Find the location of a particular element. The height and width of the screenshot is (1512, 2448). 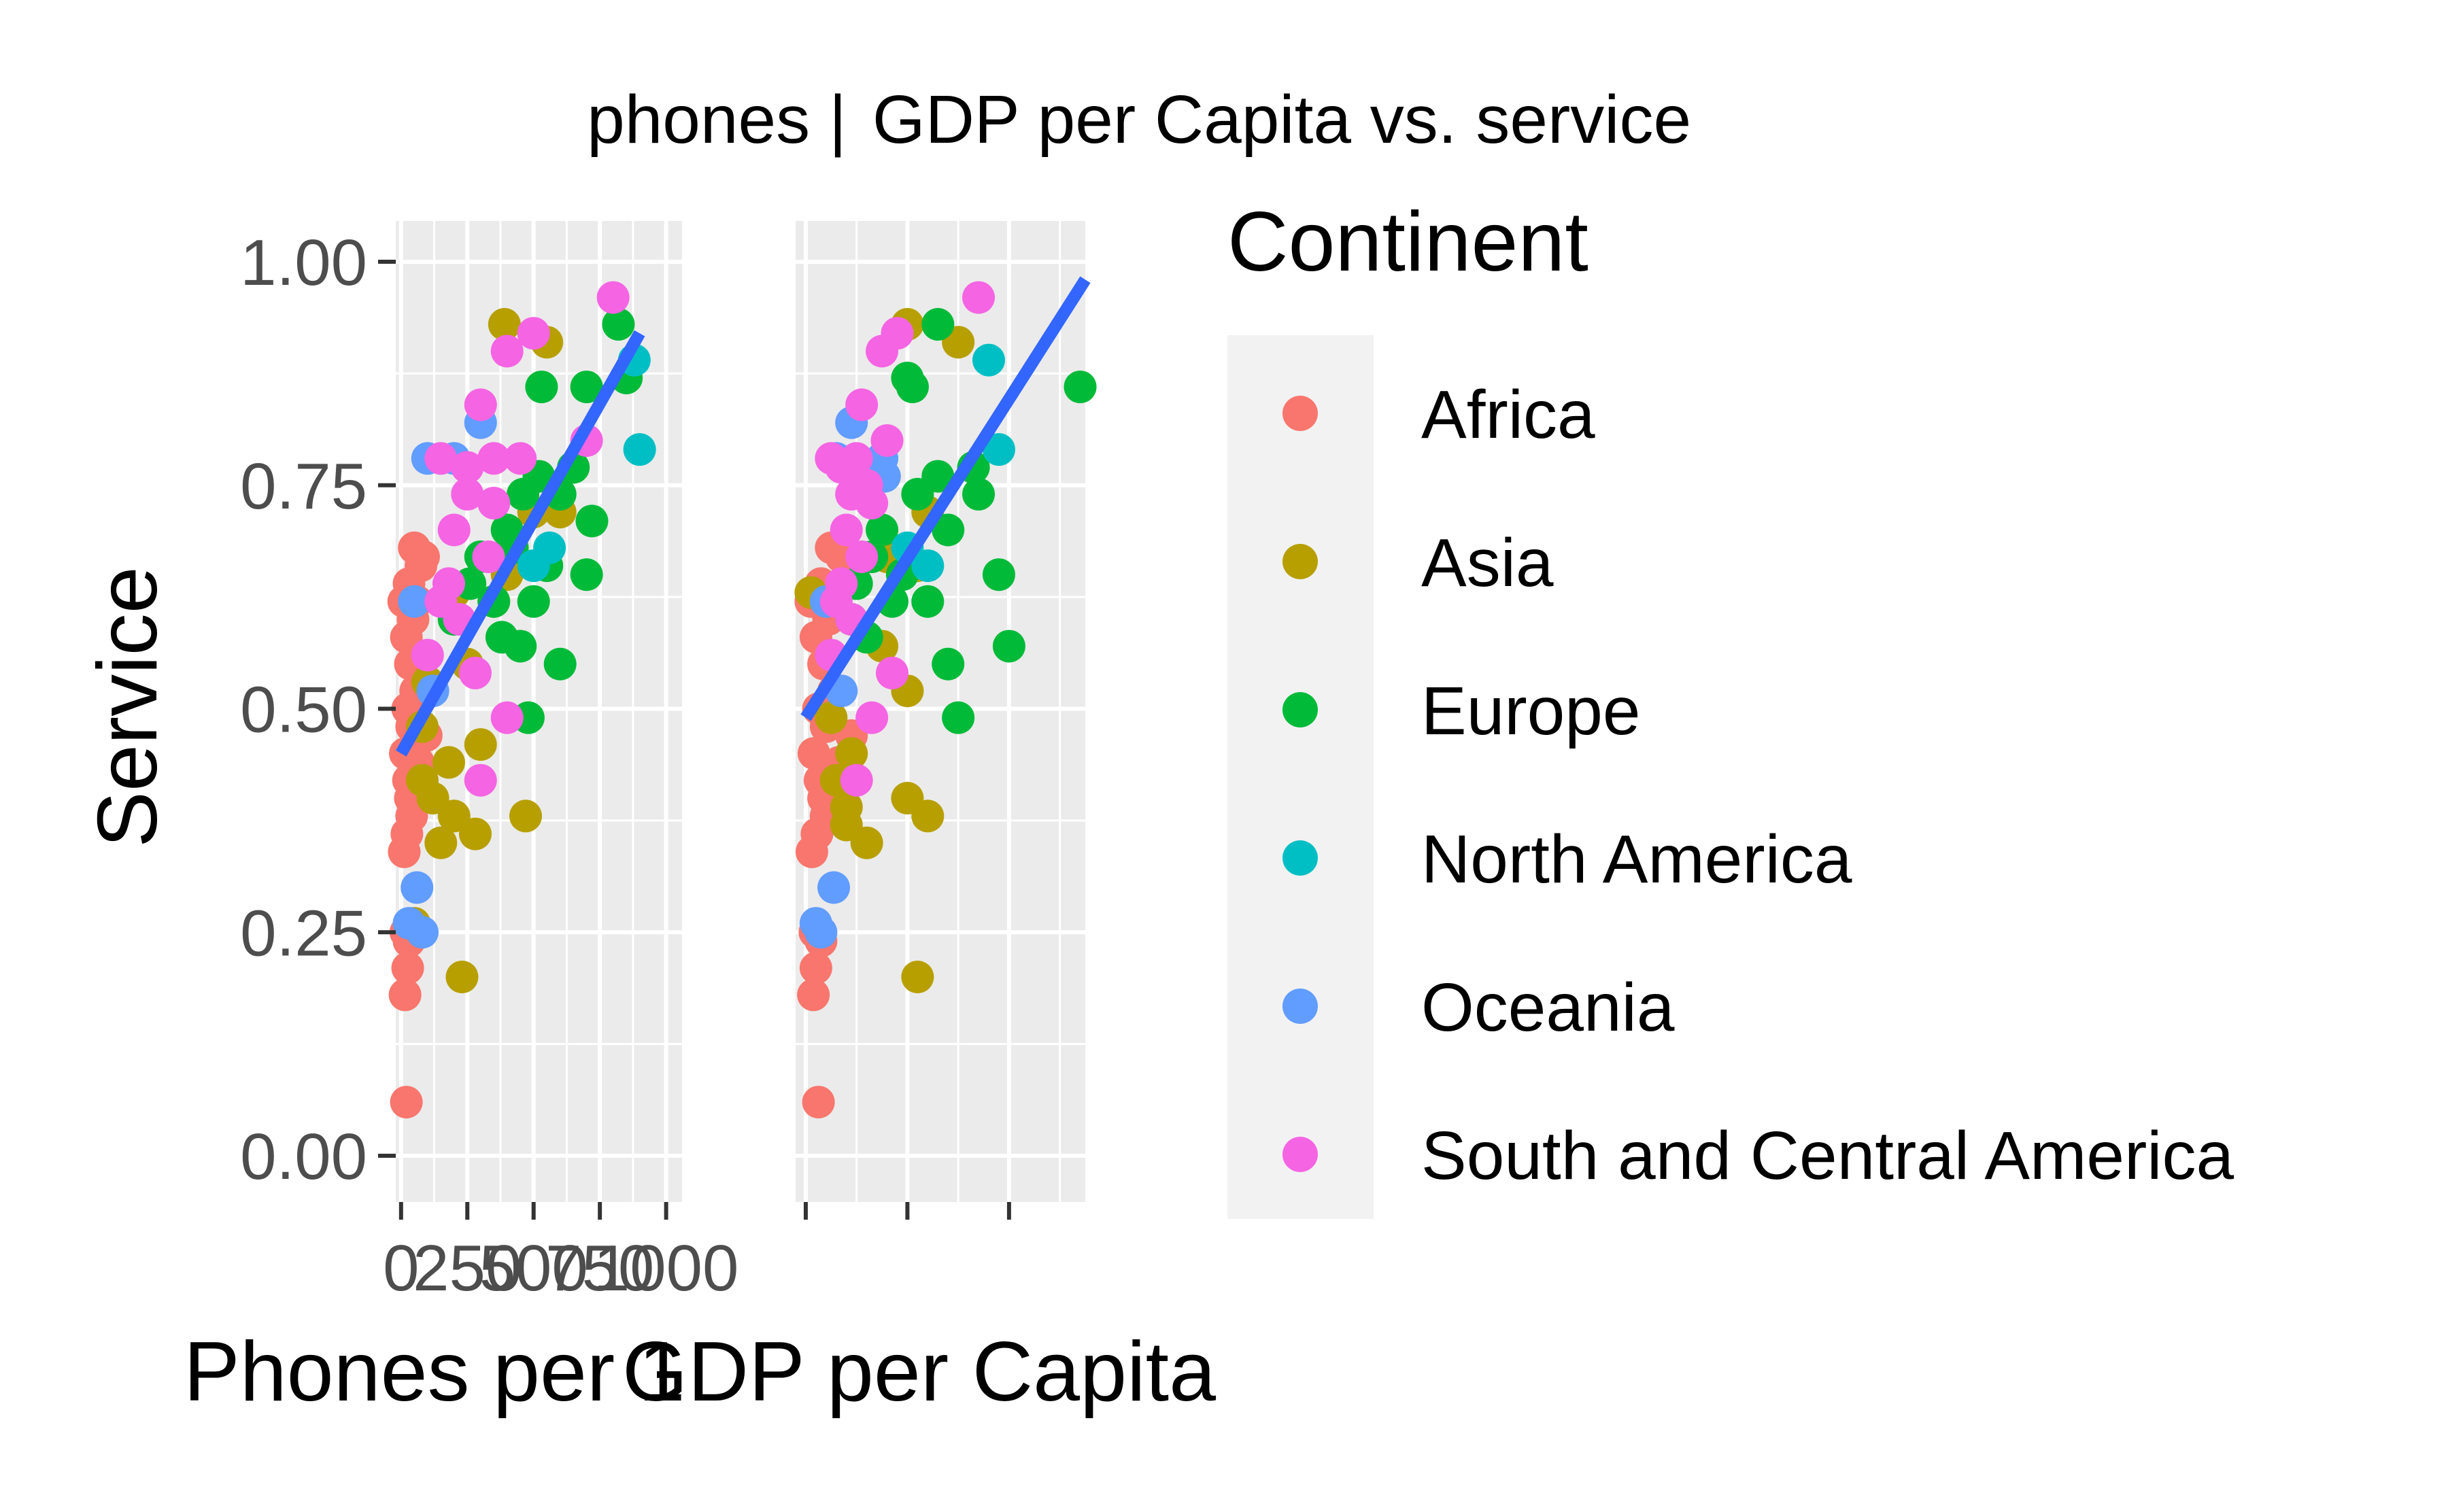

x-tick-label: 250 is located at coordinates (468, 1268).